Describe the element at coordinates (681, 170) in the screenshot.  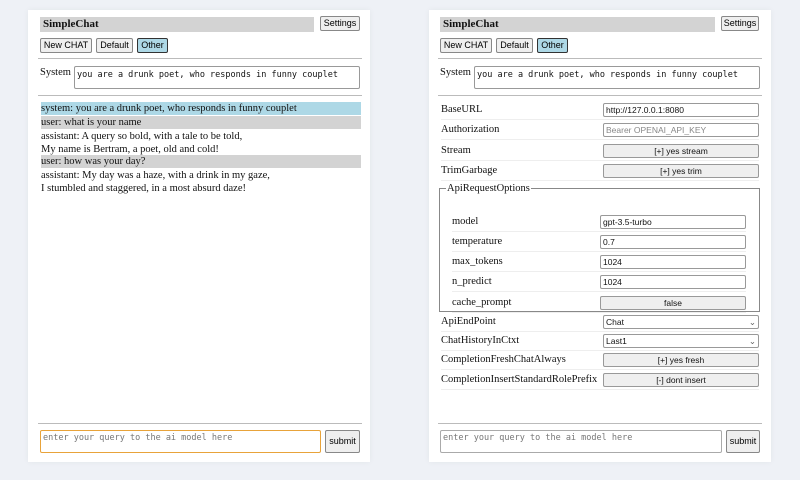
I see `trim-garbage-toggle-button: [+] yes trim` at that location.